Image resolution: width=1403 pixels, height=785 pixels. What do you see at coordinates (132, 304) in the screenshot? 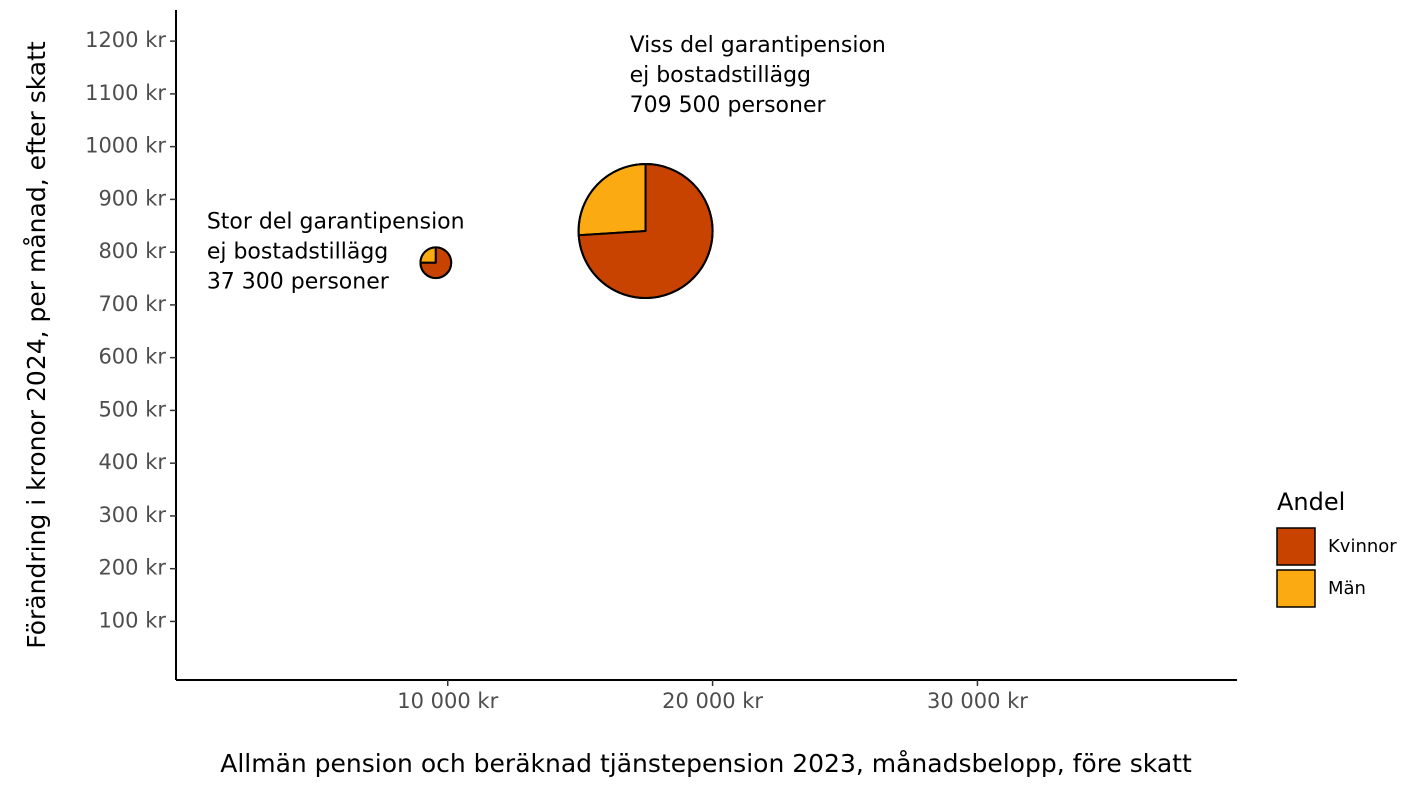
I see `y-tick-label: 700 kr` at bounding box center [132, 304].